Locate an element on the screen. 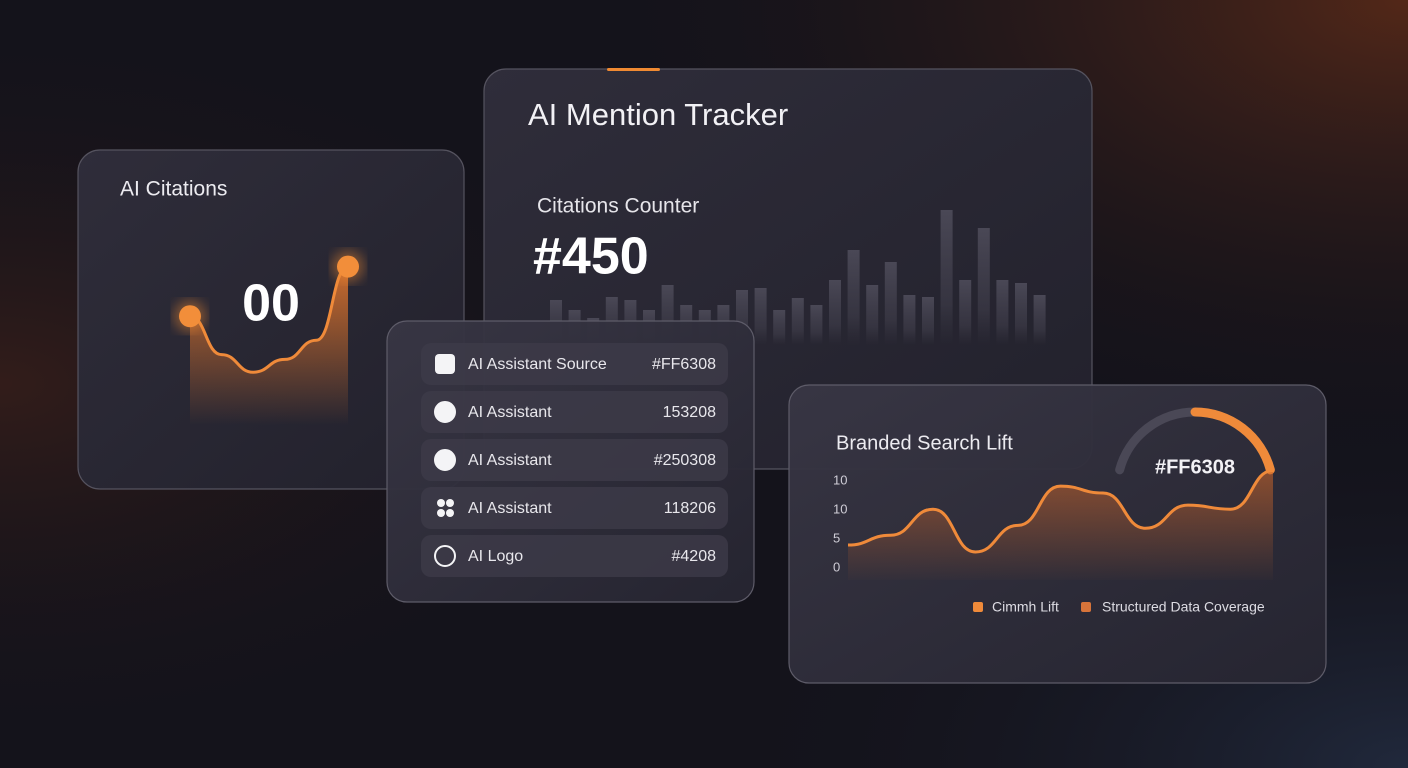 This screenshot has width=1408, height=768. area is located at coordinates (1060, 525).